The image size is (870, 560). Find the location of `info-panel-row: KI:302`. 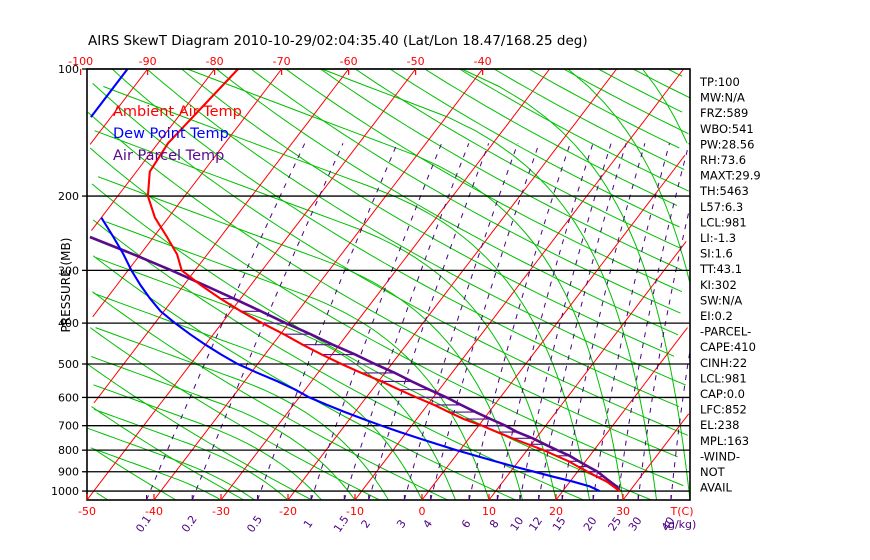

info-panel-row: KI:302 is located at coordinates (718, 285).